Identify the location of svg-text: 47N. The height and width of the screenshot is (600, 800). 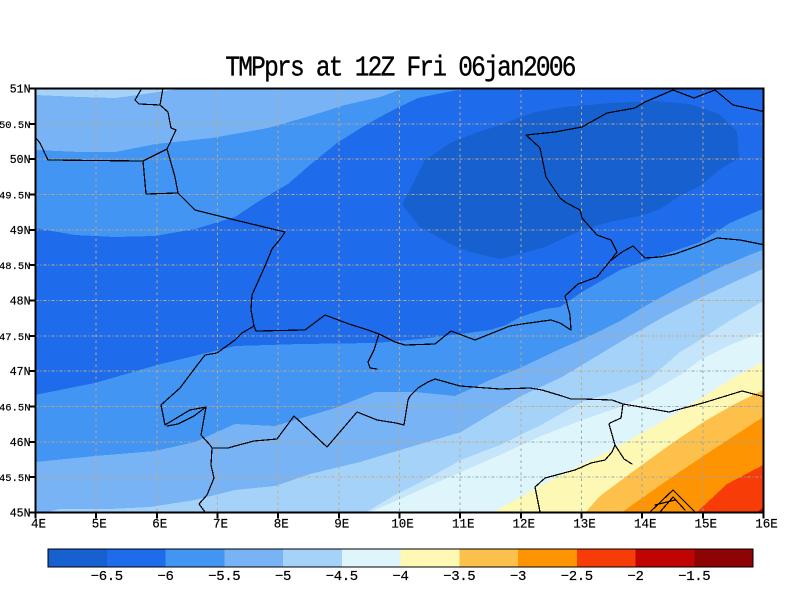
(20, 372).